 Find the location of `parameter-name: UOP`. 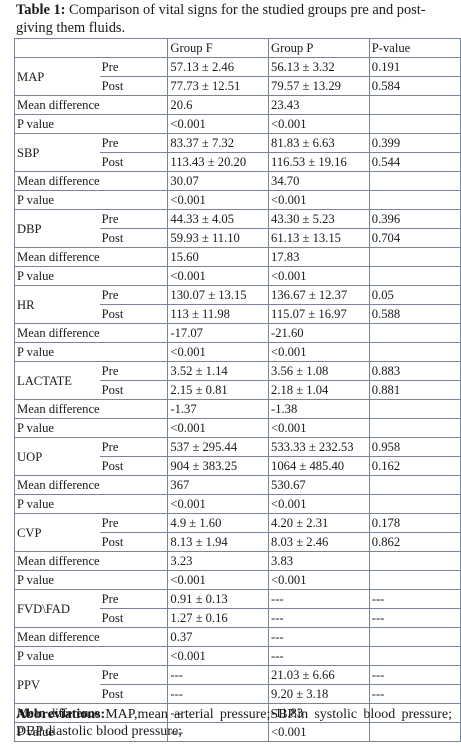

parameter-name: UOP is located at coordinates (56, 456).